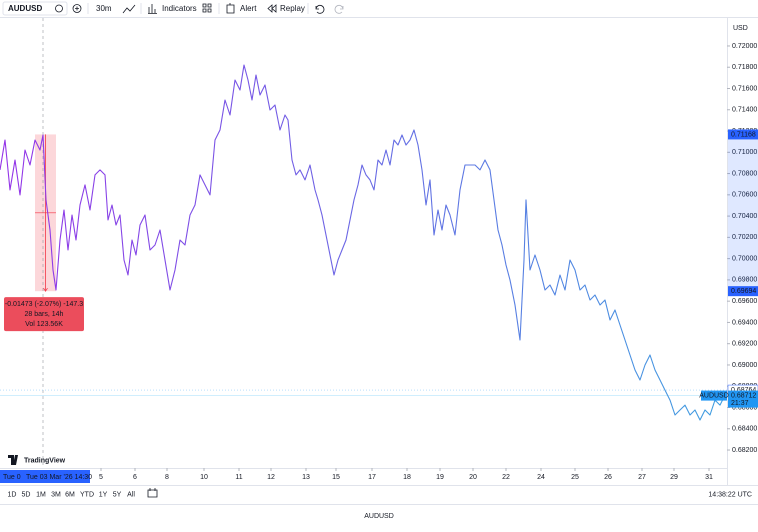 This screenshot has width=758, height=532. What do you see at coordinates (230, 8) in the screenshot?
I see `alert-icon` at bounding box center [230, 8].